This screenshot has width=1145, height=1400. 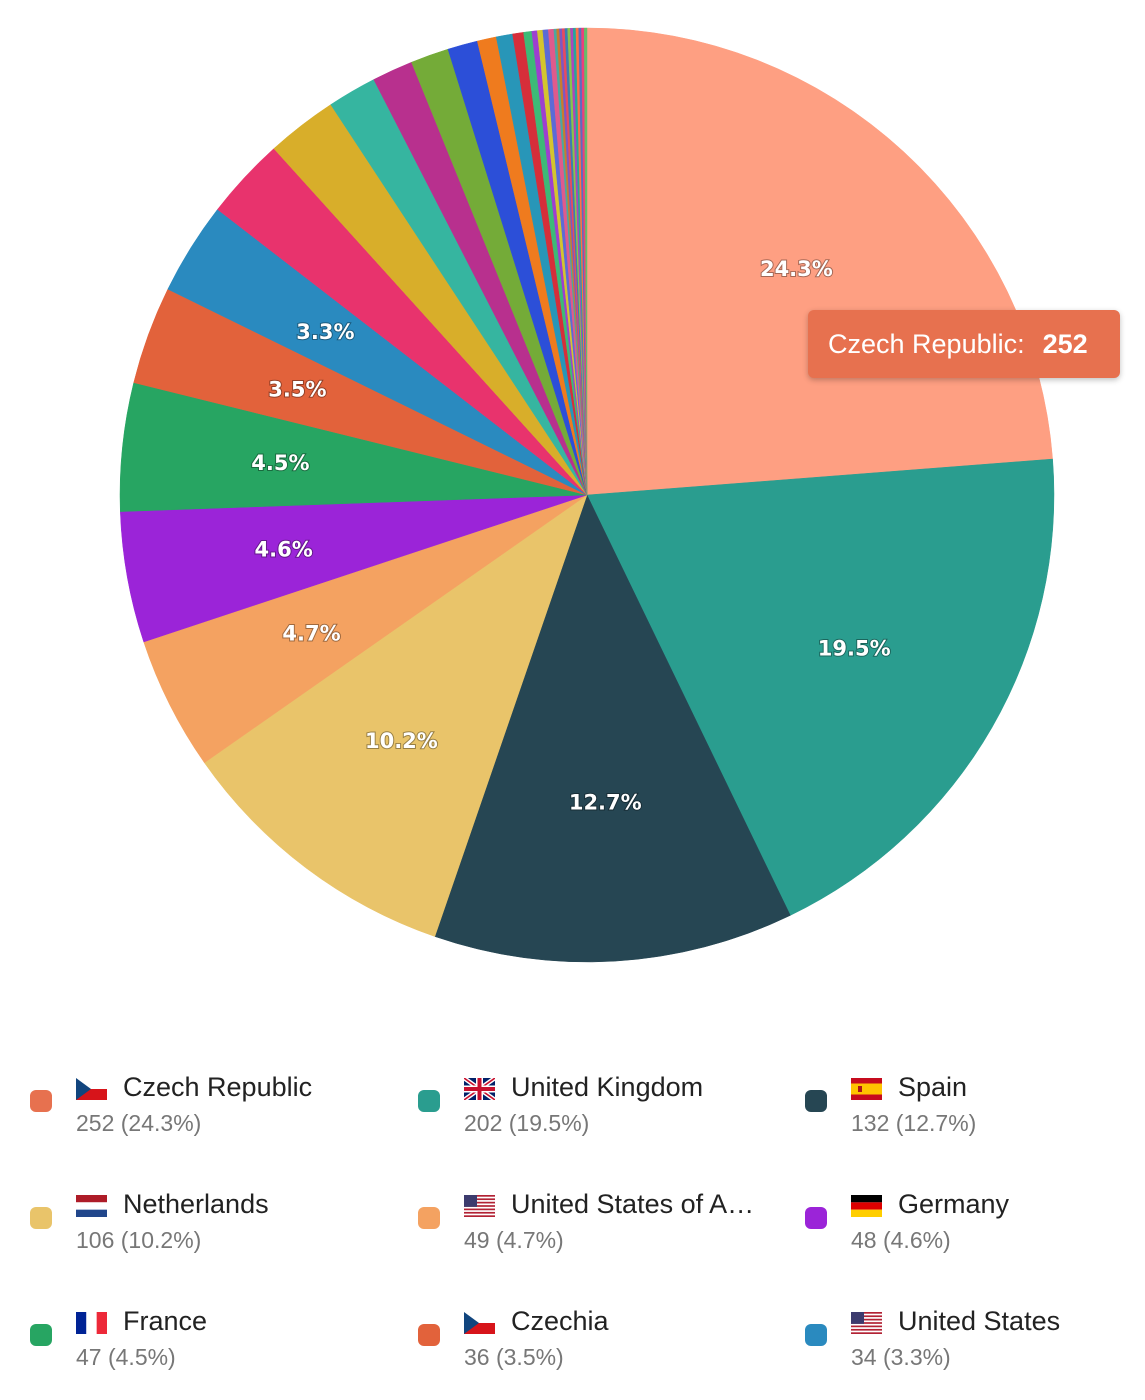 I want to click on slice-percent-label: 4.5%, so click(x=280, y=463).